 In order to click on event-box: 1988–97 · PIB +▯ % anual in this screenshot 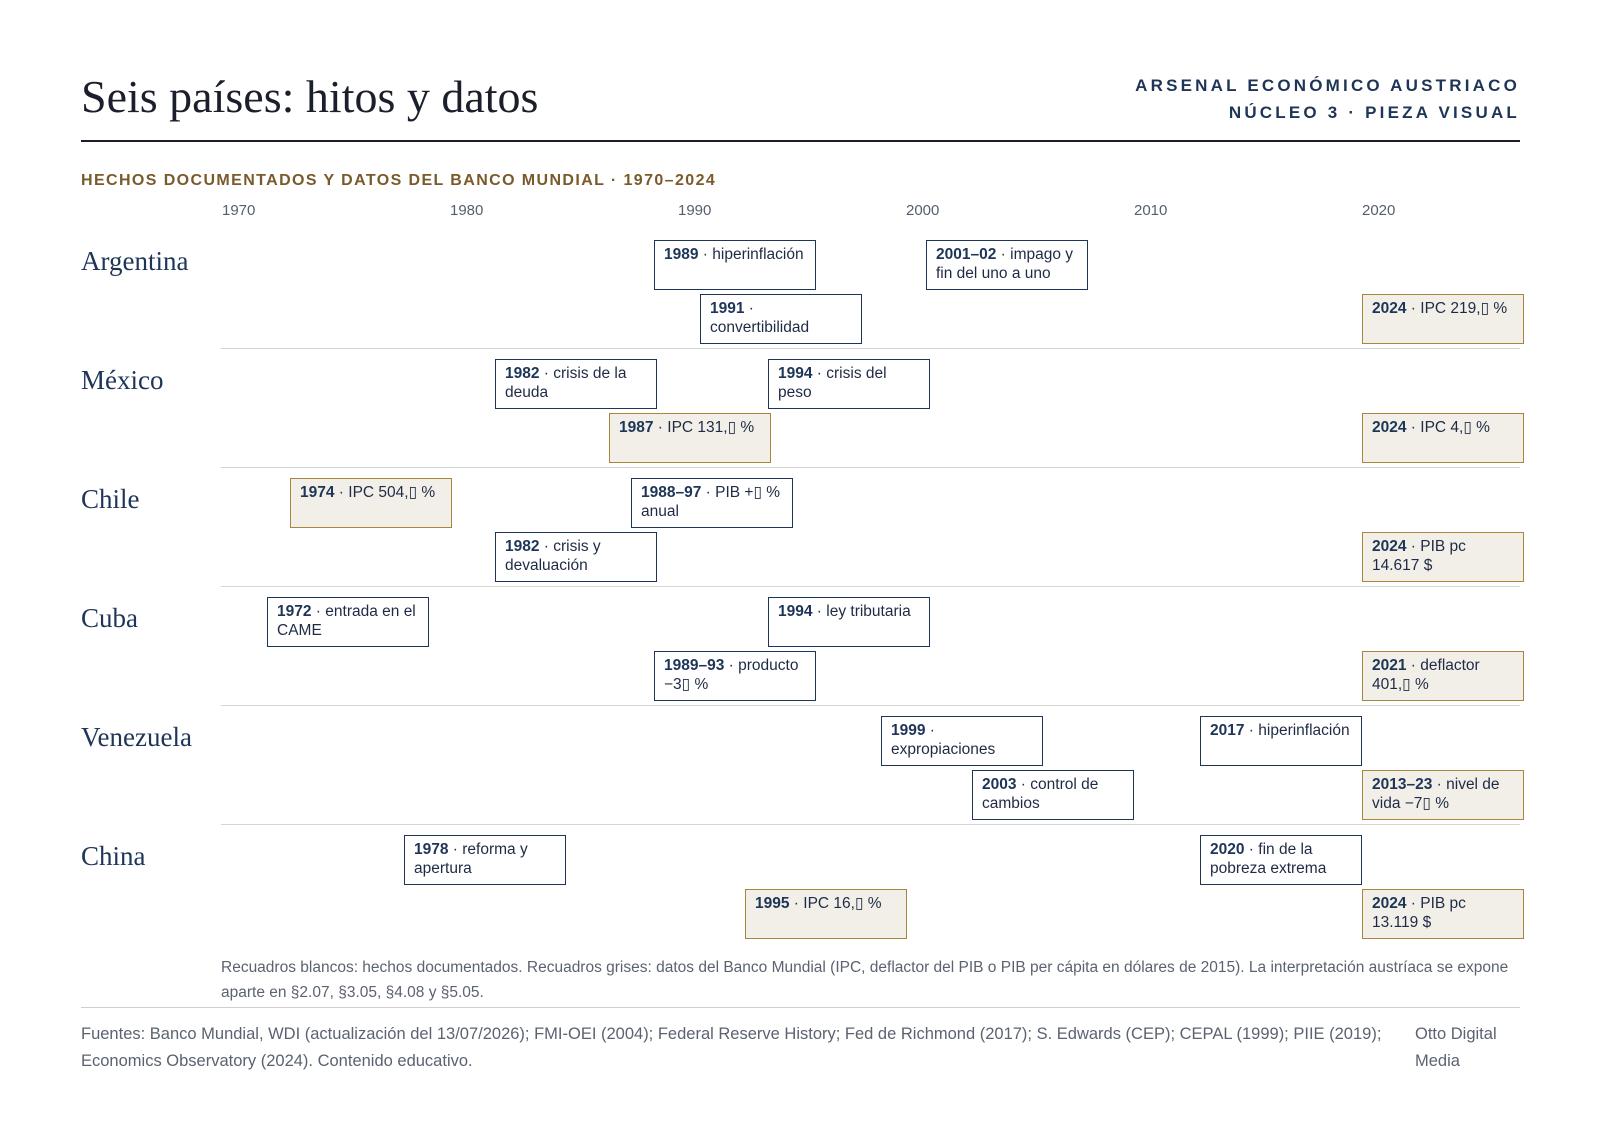, I will do `click(712, 503)`.